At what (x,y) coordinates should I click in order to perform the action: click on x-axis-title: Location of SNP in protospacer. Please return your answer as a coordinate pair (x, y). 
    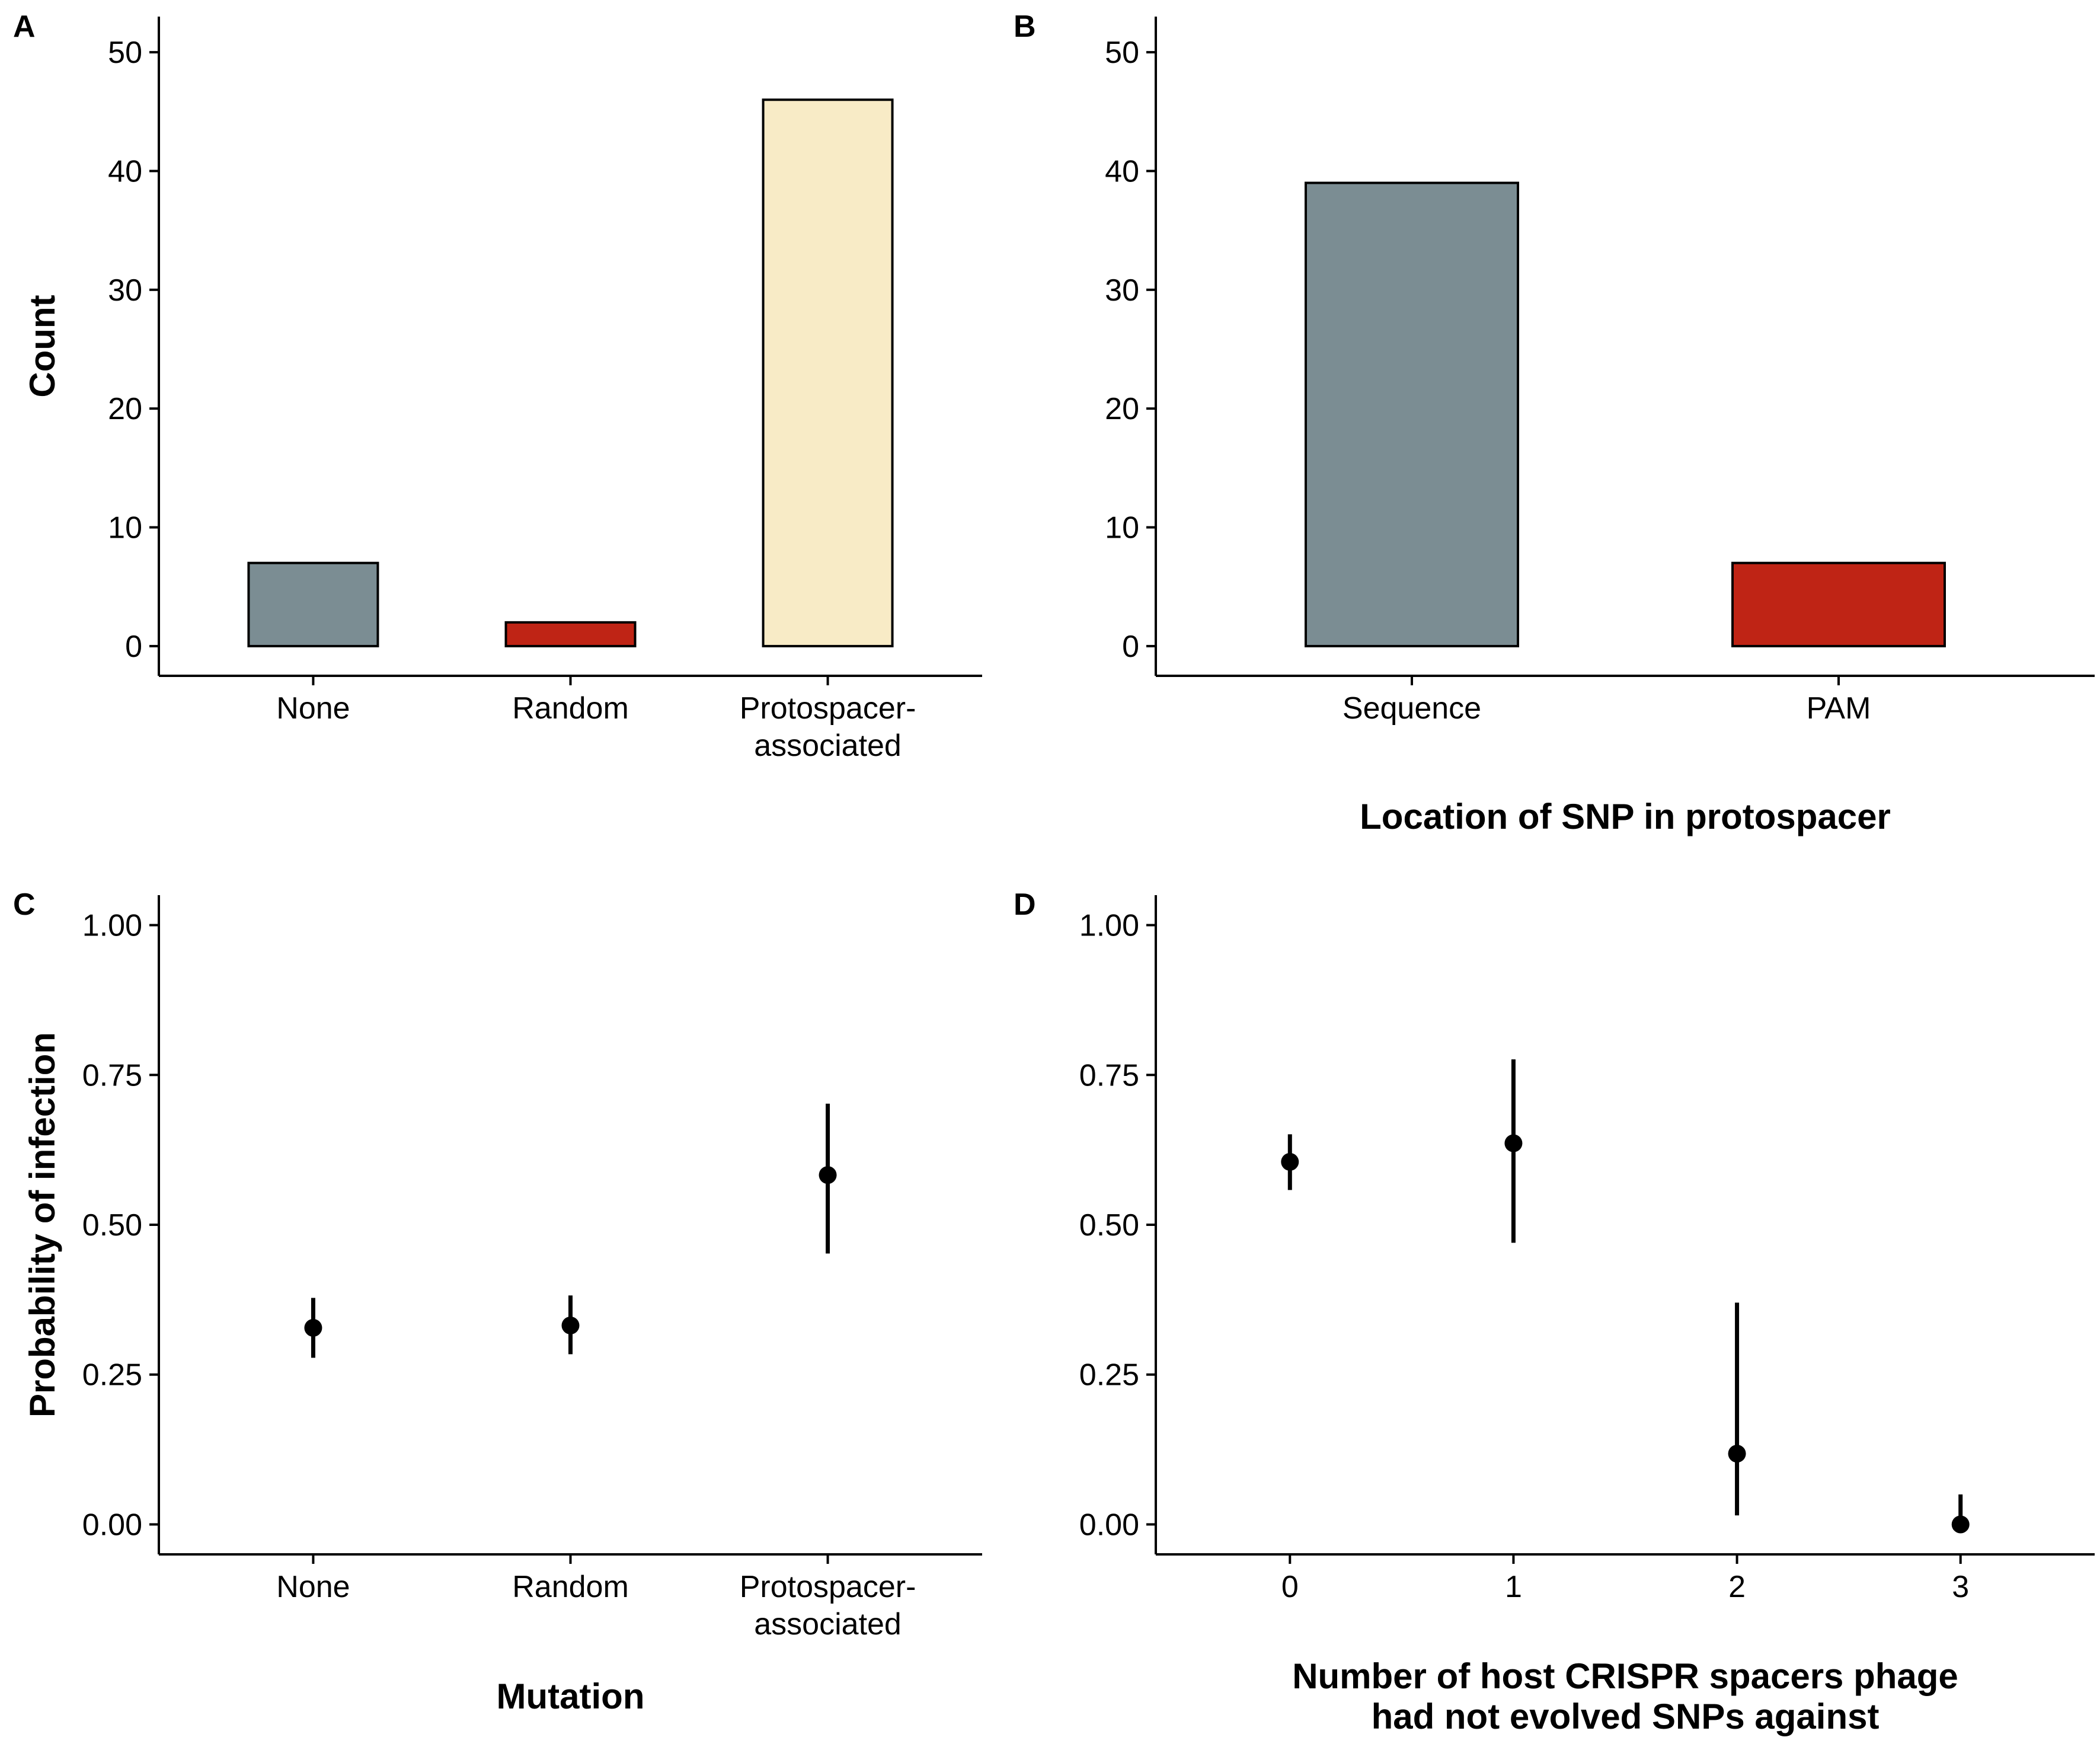
    Looking at the image, I should click on (1625, 816).